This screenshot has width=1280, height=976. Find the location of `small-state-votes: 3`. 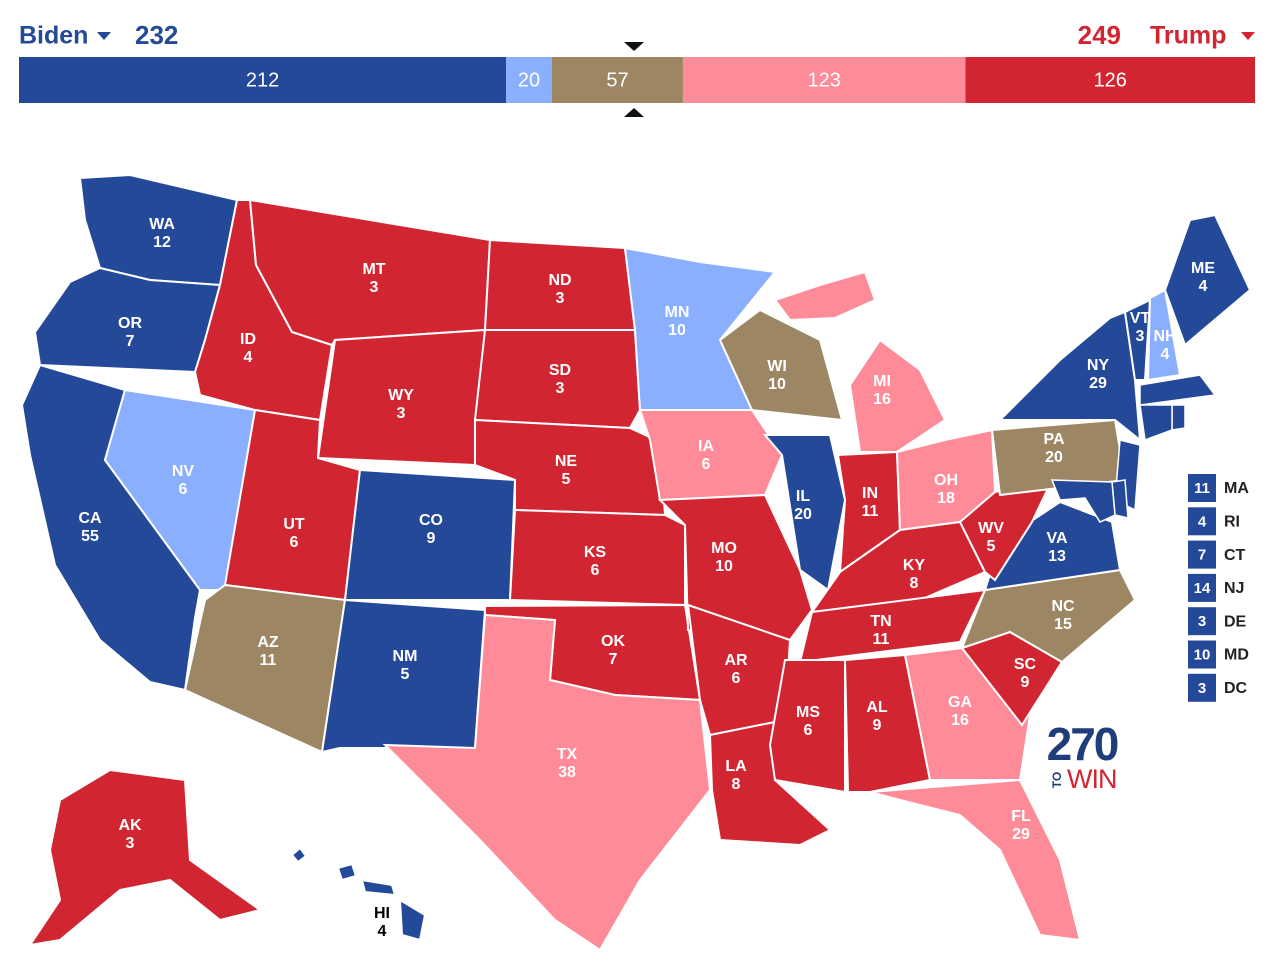

small-state-votes: 3 is located at coordinates (1202, 621).